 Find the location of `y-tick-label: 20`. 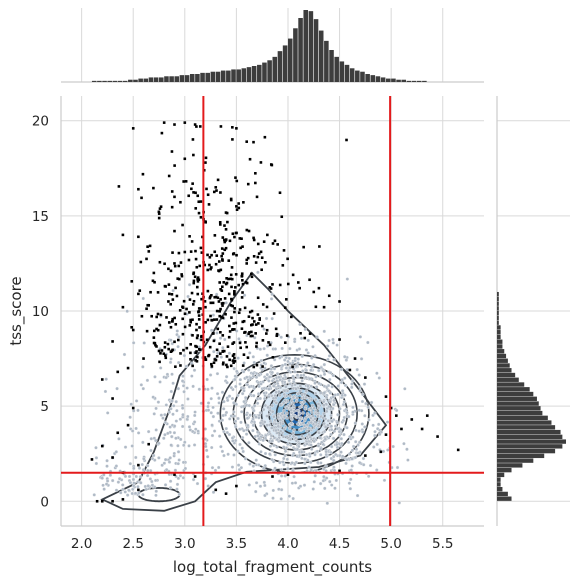

y-tick-label: 20 is located at coordinates (40, 122).